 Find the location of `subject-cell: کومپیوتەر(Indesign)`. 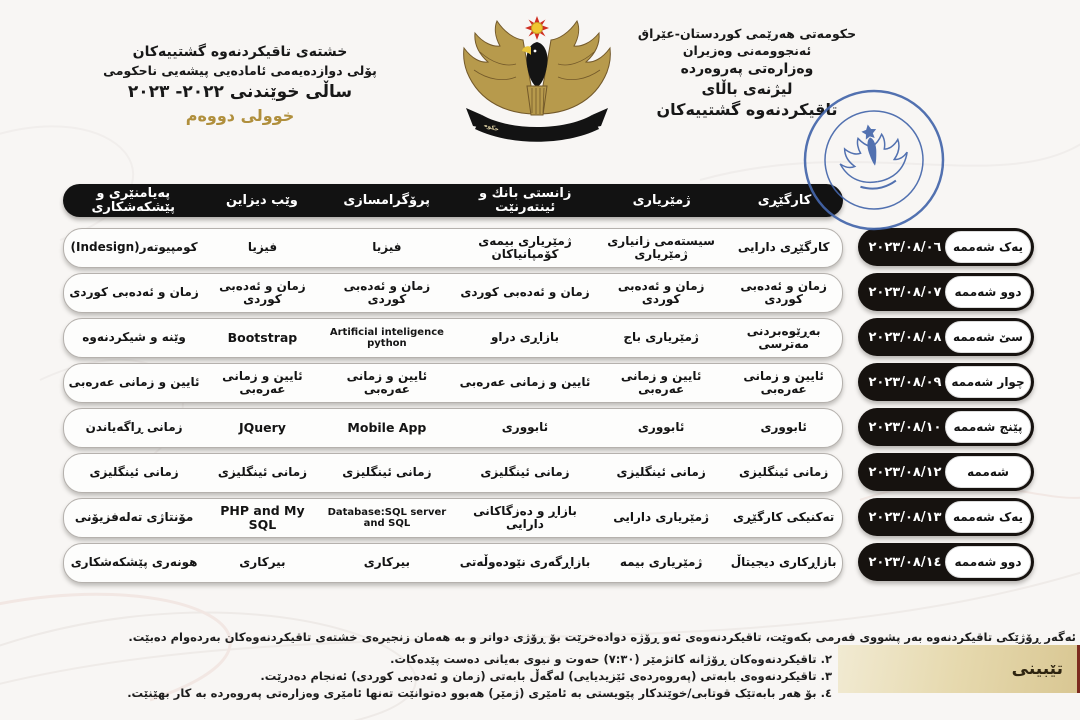

subject-cell: کومپیوتەر(Indesign) is located at coordinates (134, 247).